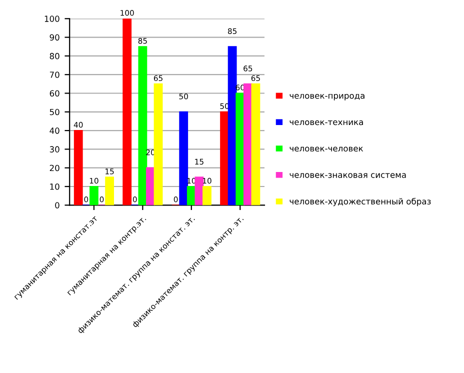 The width and height of the screenshot is (464, 373). I want to click on y-tick-label: 80, so click(55, 56).